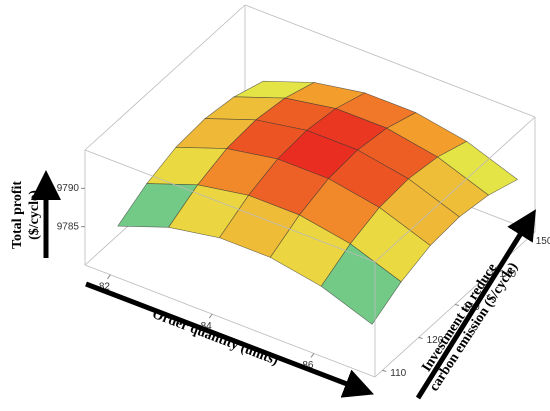  I want to click on z-axis-label: ($/cycle), so click(34, 215).